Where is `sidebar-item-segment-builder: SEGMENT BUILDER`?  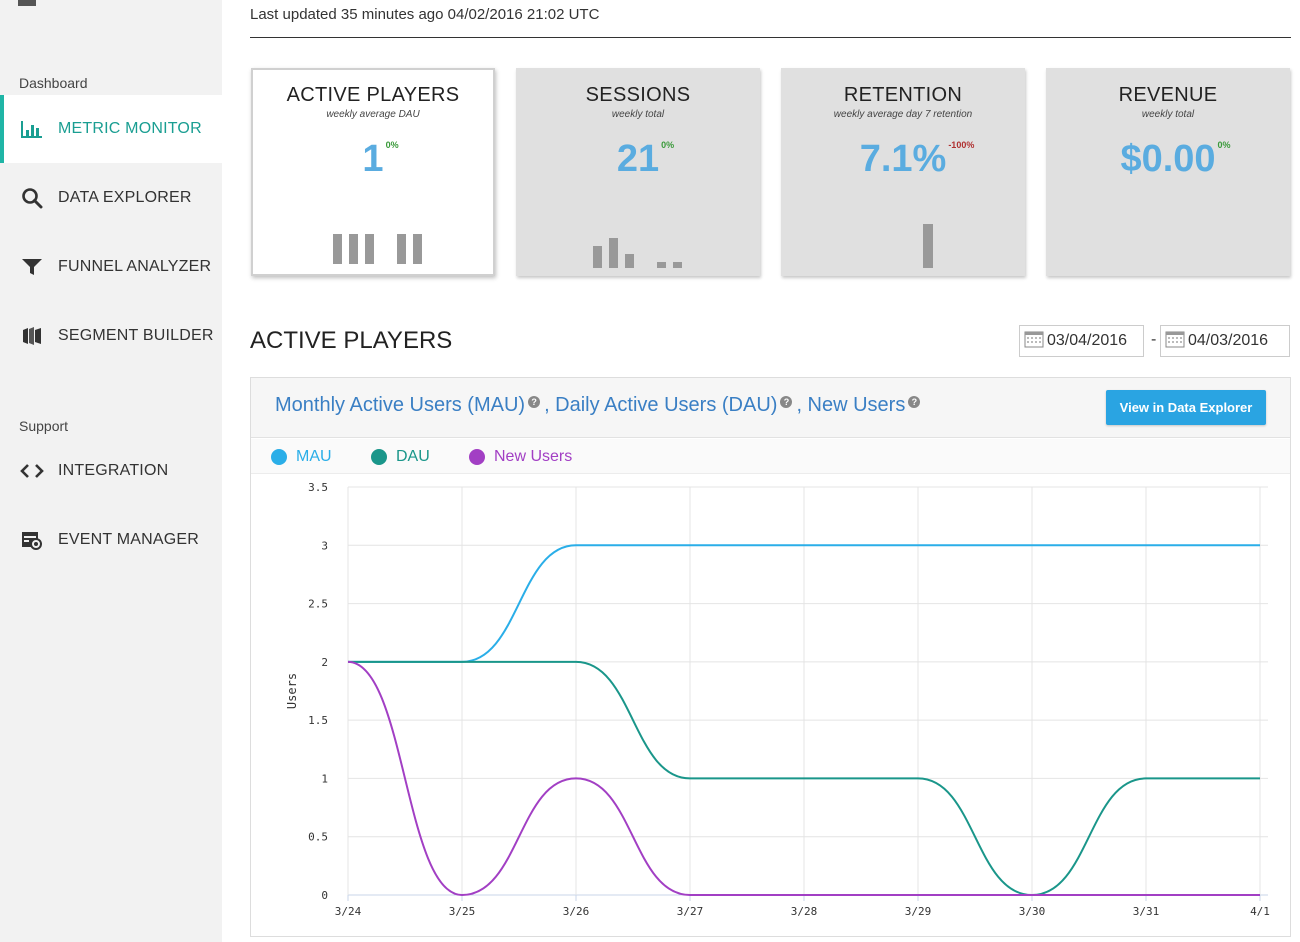
sidebar-item-segment-builder: SEGMENT BUILDER is located at coordinates (111, 336).